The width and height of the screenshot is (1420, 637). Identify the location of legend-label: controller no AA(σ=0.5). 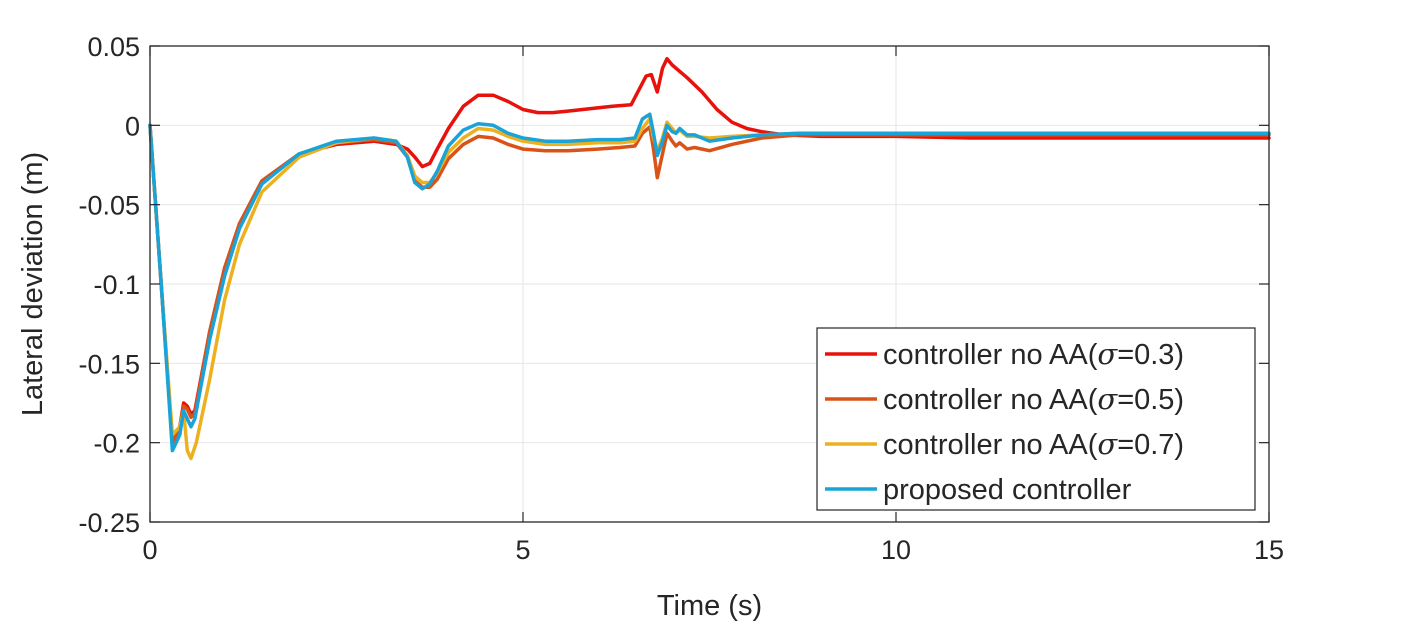
(1033, 399).